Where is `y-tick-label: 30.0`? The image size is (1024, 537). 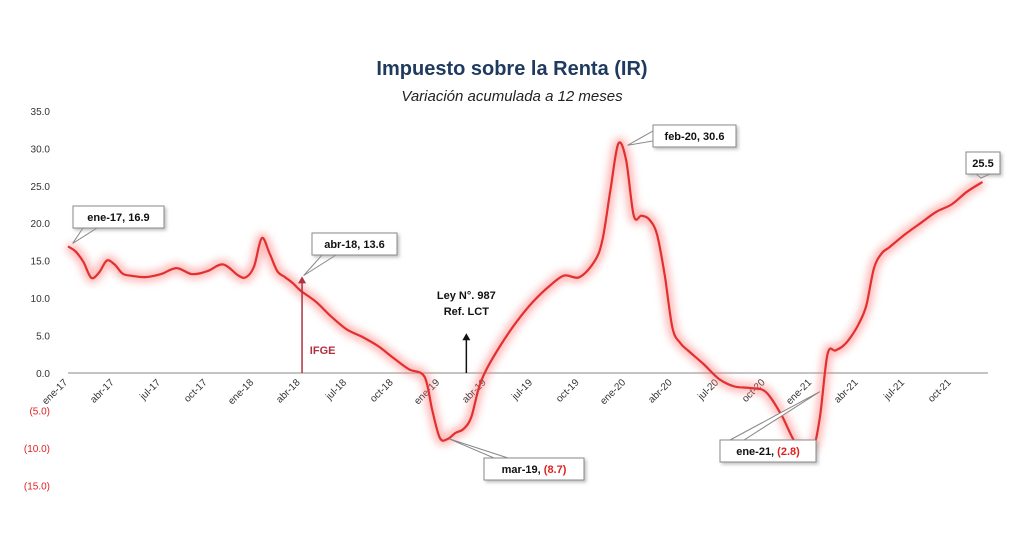 y-tick-label: 30.0 is located at coordinates (41, 149).